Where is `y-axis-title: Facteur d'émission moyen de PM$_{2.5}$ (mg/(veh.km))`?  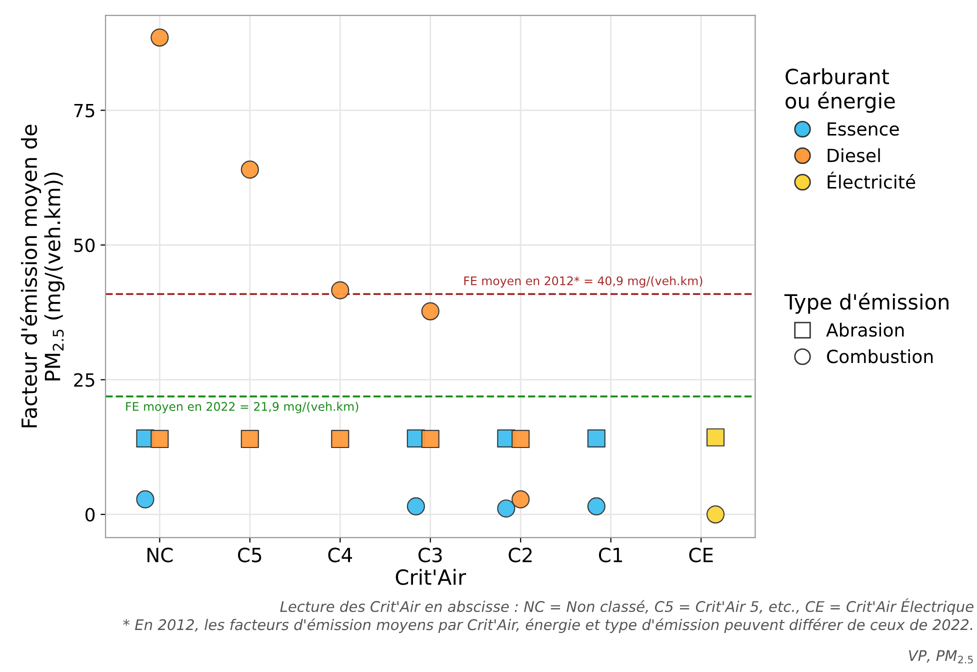
y-axis-title: Facteur d'émission moyen de PM$_{2.5}$ (mg/(veh.km)) is located at coordinates (42, 276).